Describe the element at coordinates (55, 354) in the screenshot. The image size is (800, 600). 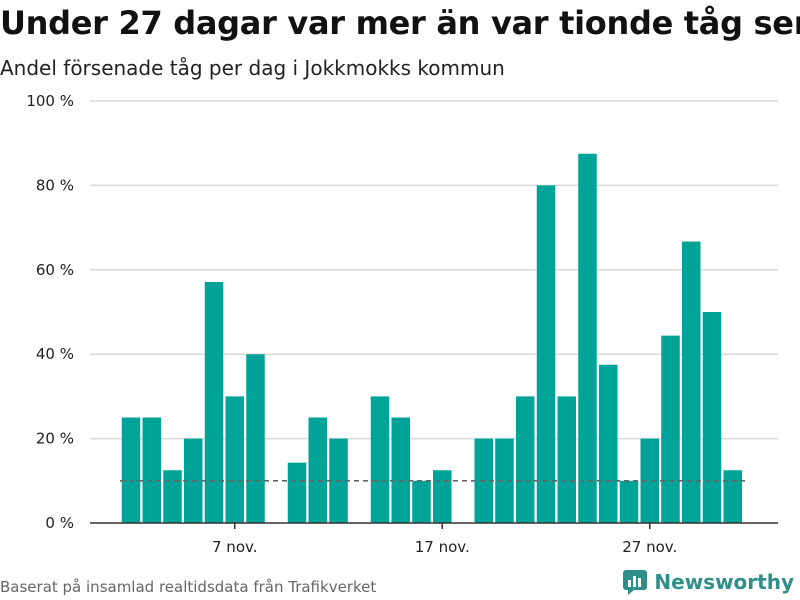
I see `y-tick-label: 40 %` at that location.